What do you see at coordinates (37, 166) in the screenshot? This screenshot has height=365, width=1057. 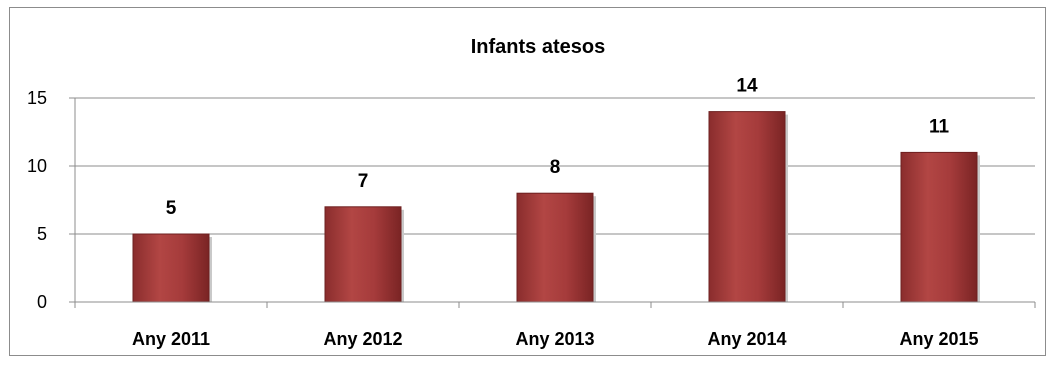 I see `y-tick-label: 10` at bounding box center [37, 166].